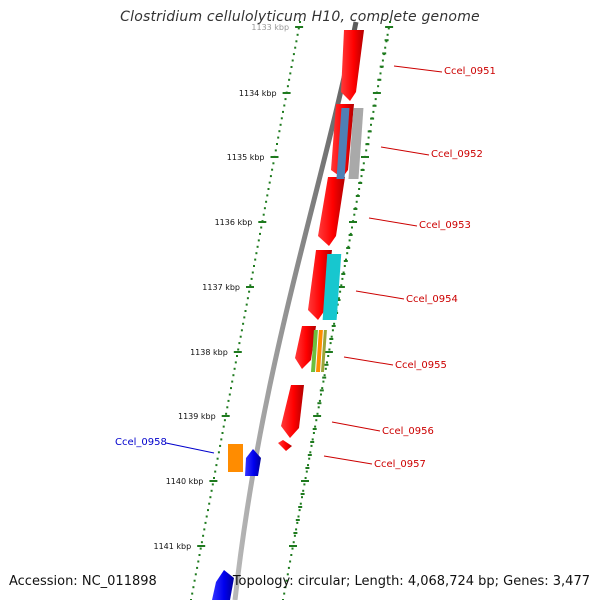 The width and height of the screenshot is (600, 600). I want to click on domain-feature-0955-c, so click(323, 351).